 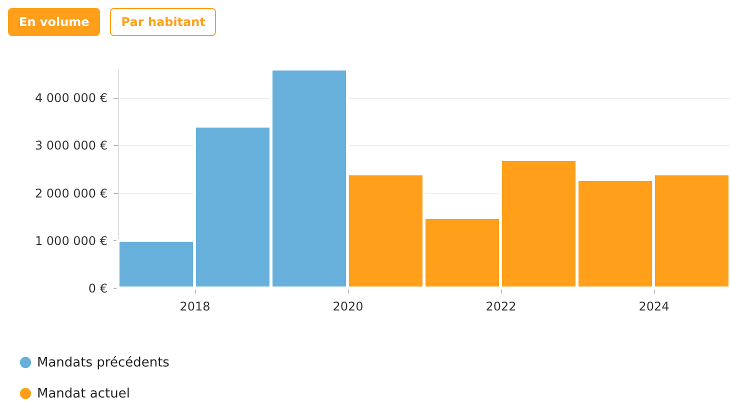 What do you see at coordinates (71, 98) in the screenshot?
I see `y-tick-label: 4 000 000 €` at bounding box center [71, 98].